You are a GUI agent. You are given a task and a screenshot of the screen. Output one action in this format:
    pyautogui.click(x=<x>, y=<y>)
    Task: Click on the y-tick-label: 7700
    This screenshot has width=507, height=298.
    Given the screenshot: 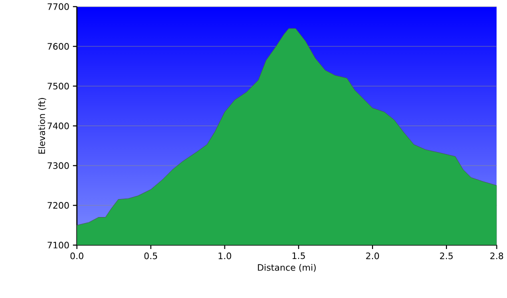 What is the action you would take?
    pyautogui.click(x=58, y=6)
    